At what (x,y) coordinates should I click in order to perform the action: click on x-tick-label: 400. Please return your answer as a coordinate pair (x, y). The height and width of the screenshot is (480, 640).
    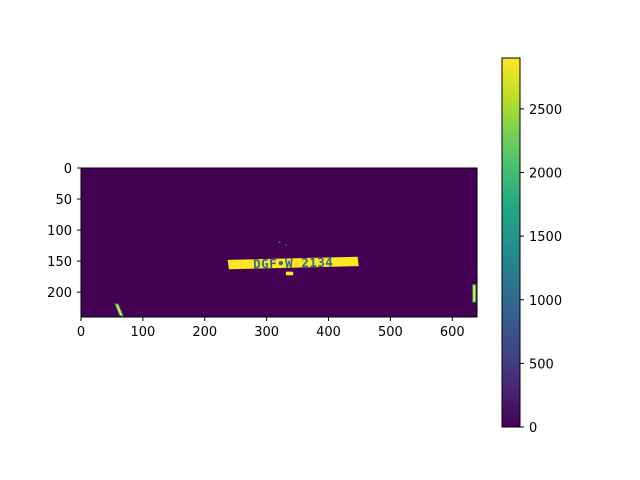
    Looking at the image, I should click on (328, 332).